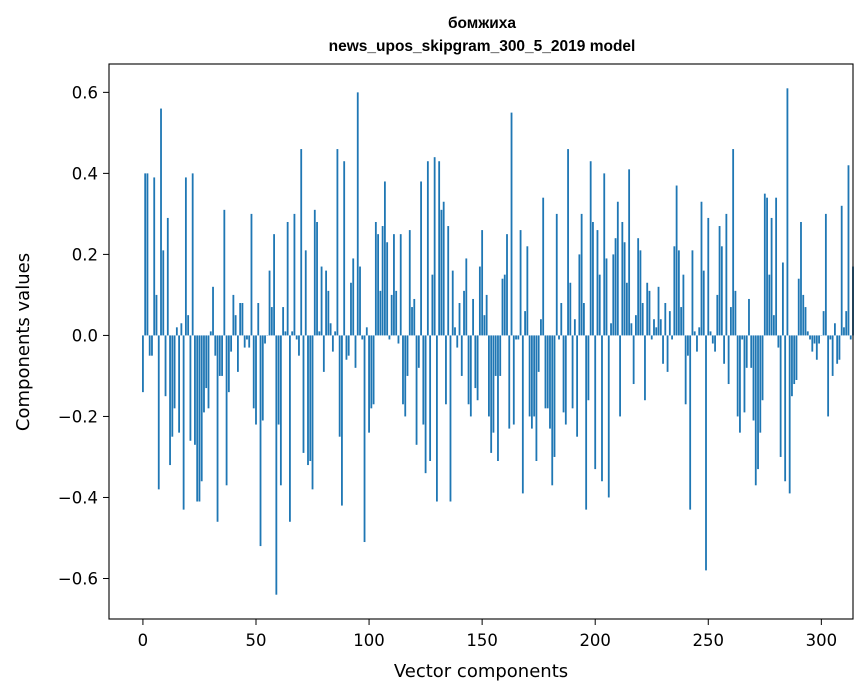  Describe the element at coordinates (85, 173) in the screenshot. I see `y-tick-label: 0.4` at that location.